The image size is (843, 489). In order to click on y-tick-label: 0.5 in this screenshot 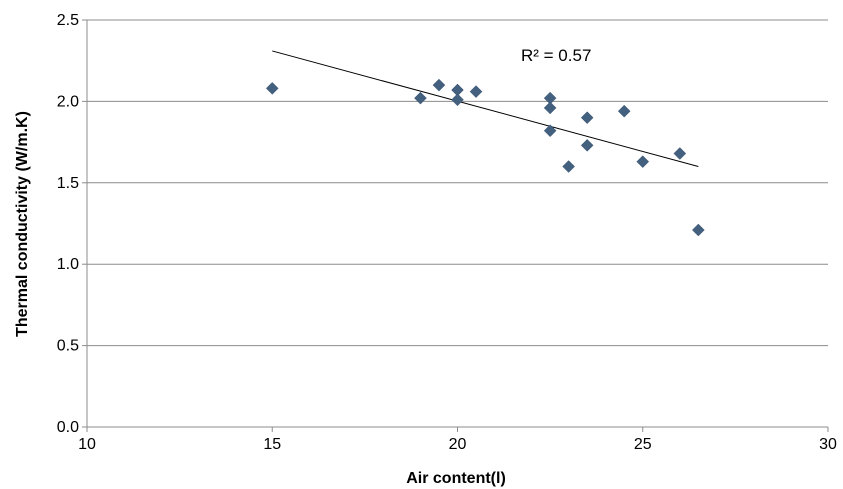, I will do `click(68, 346)`.